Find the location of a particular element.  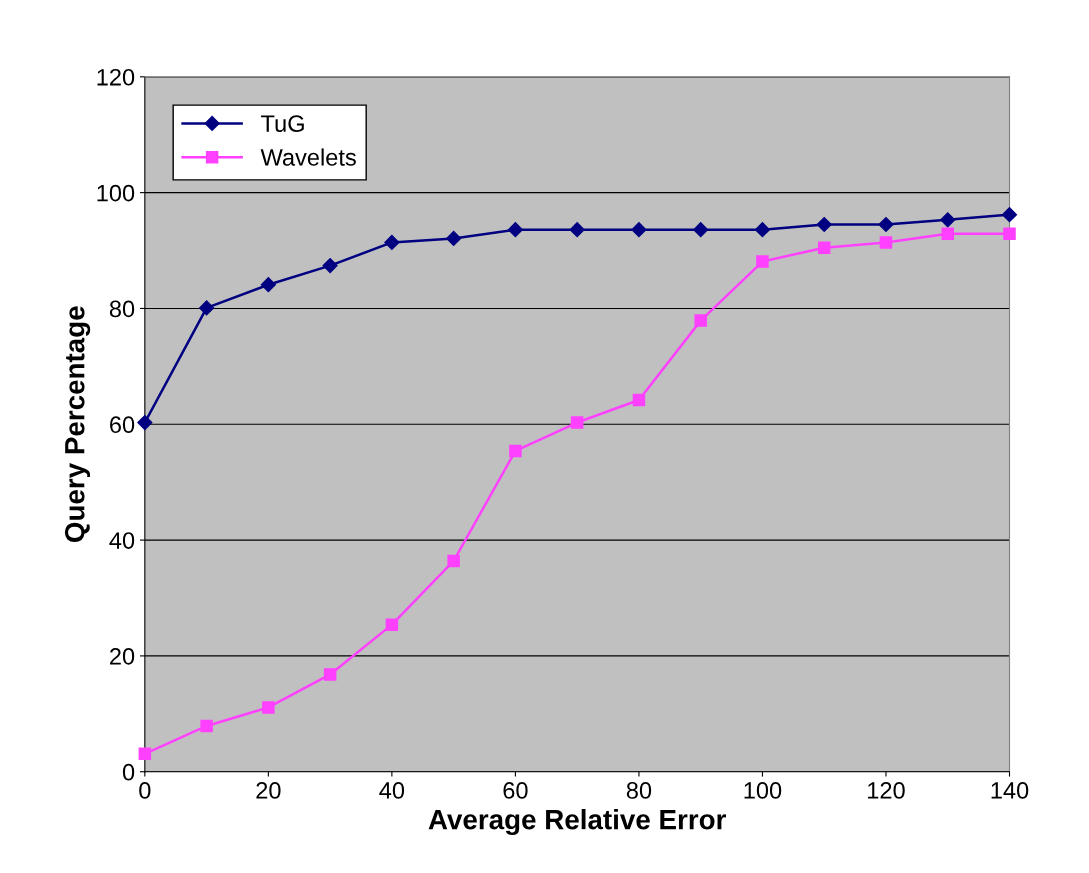

legend-label: Wavelets is located at coordinates (308, 157).